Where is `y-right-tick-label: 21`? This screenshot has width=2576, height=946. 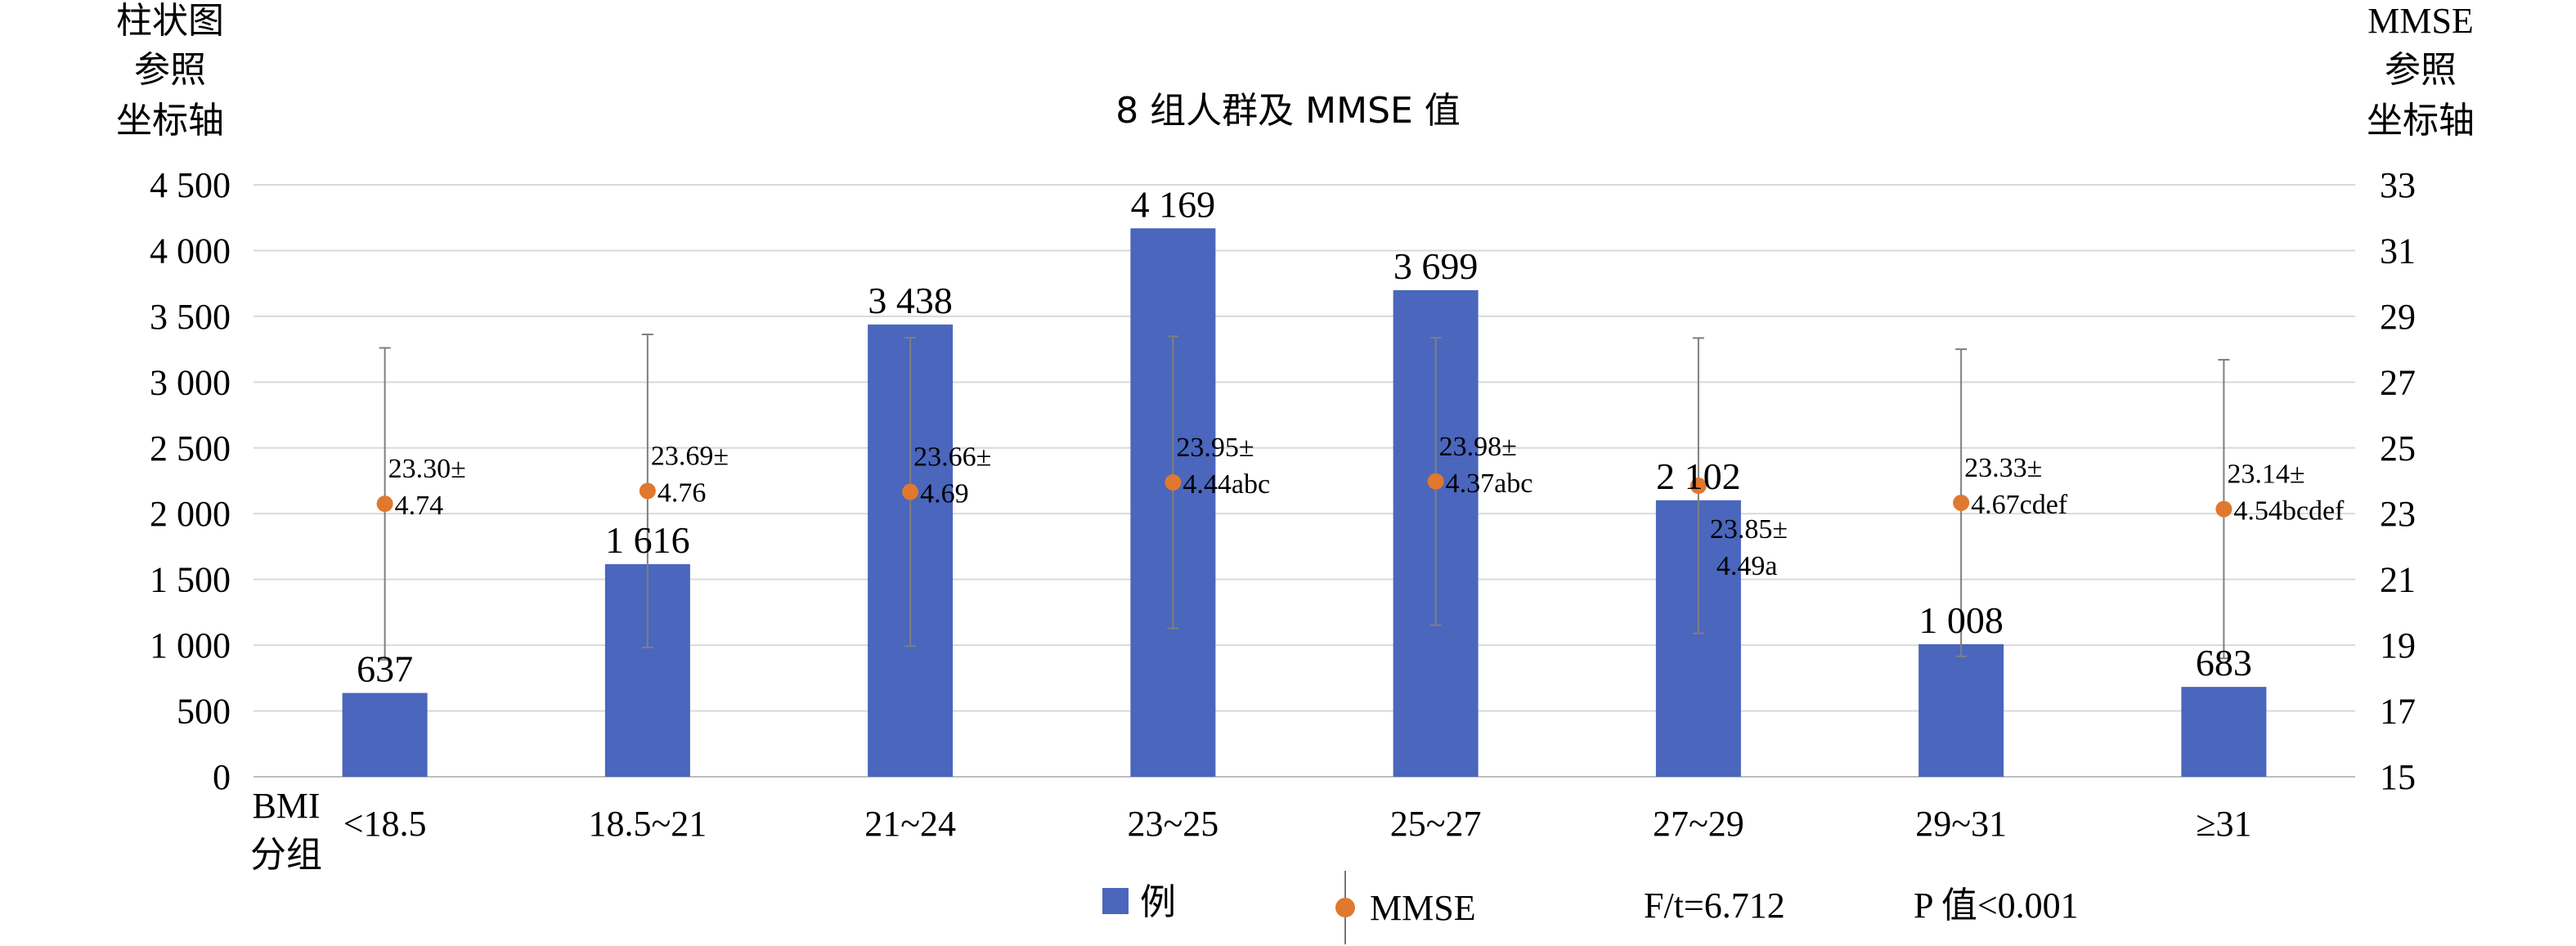 y-right-tick-label: 21 is located at coordinates (2398, 580).